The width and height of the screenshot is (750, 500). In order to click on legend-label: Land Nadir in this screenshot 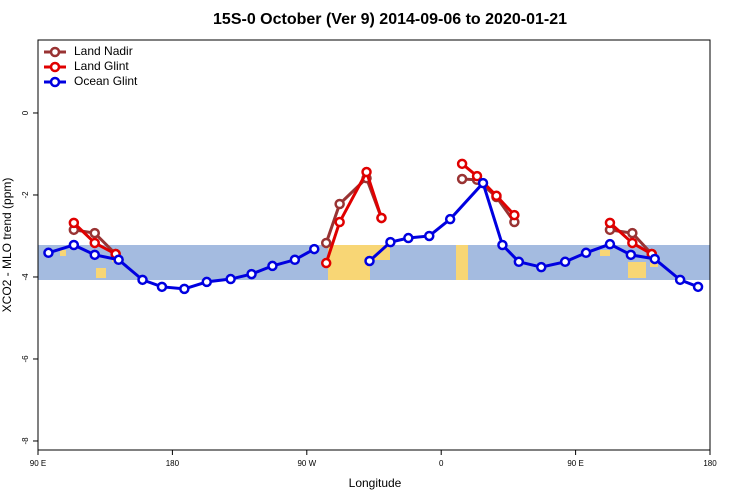, I will do `click(103, 51)`.